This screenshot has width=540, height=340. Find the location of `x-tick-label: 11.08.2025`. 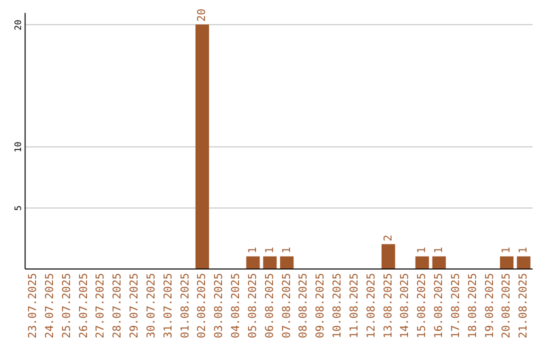

x-tick-label: 11.08.2025 is located at coordinates (353, 305).